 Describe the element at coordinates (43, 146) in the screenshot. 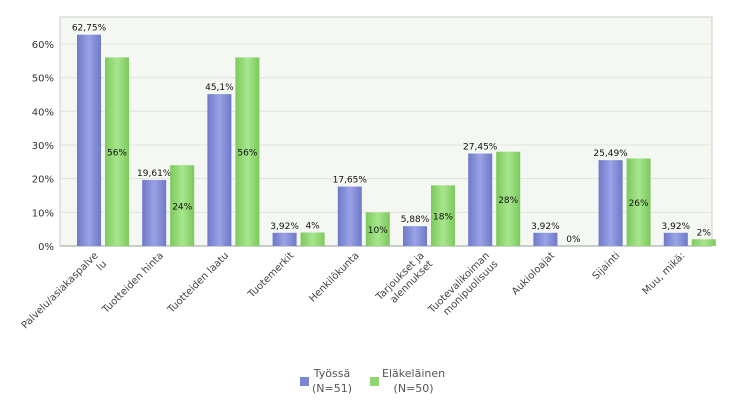

I see `y-tick-label: 30%` at that location.